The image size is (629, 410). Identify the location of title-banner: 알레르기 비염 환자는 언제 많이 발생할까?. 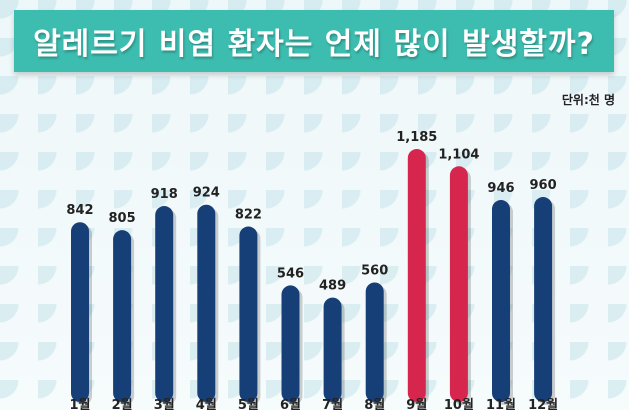
(314, 41).